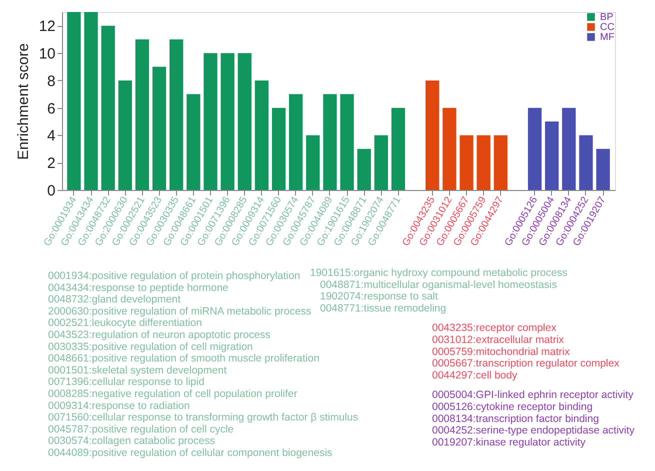 The image size is (655, 471). I want to click on legend-label: BP, so click(607, 17).